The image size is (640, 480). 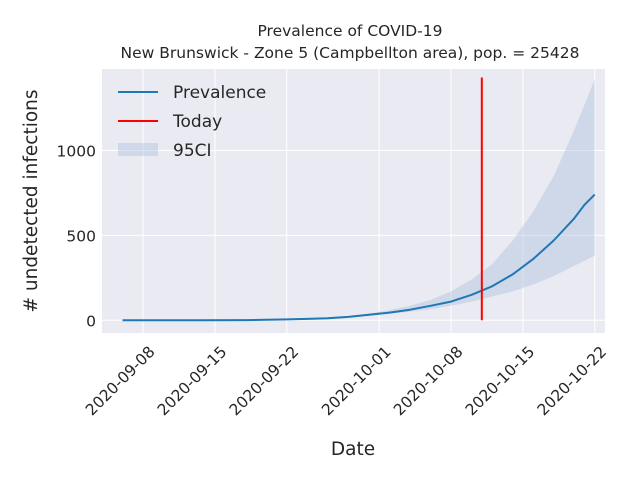 I want to click on legend-today-label: Today, so click(x=197, y=122).